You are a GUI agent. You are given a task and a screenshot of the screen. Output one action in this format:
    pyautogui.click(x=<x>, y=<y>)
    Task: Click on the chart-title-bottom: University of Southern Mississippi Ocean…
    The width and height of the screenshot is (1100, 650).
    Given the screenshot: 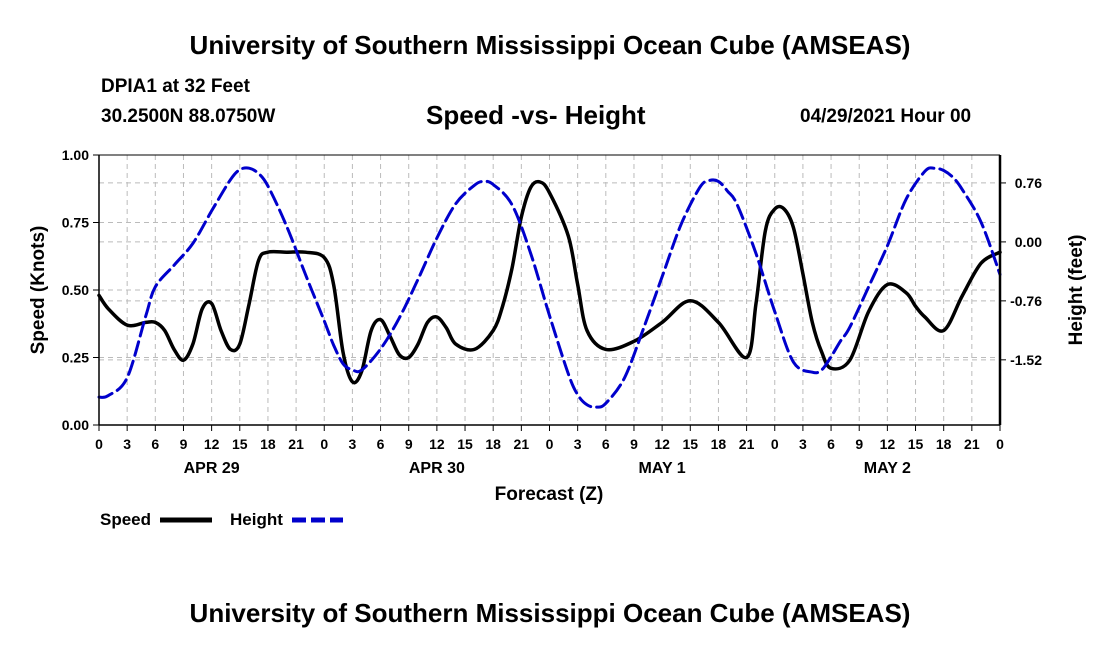 What is the action you would take?
    pyautogui.click(x=550, y=613)
    